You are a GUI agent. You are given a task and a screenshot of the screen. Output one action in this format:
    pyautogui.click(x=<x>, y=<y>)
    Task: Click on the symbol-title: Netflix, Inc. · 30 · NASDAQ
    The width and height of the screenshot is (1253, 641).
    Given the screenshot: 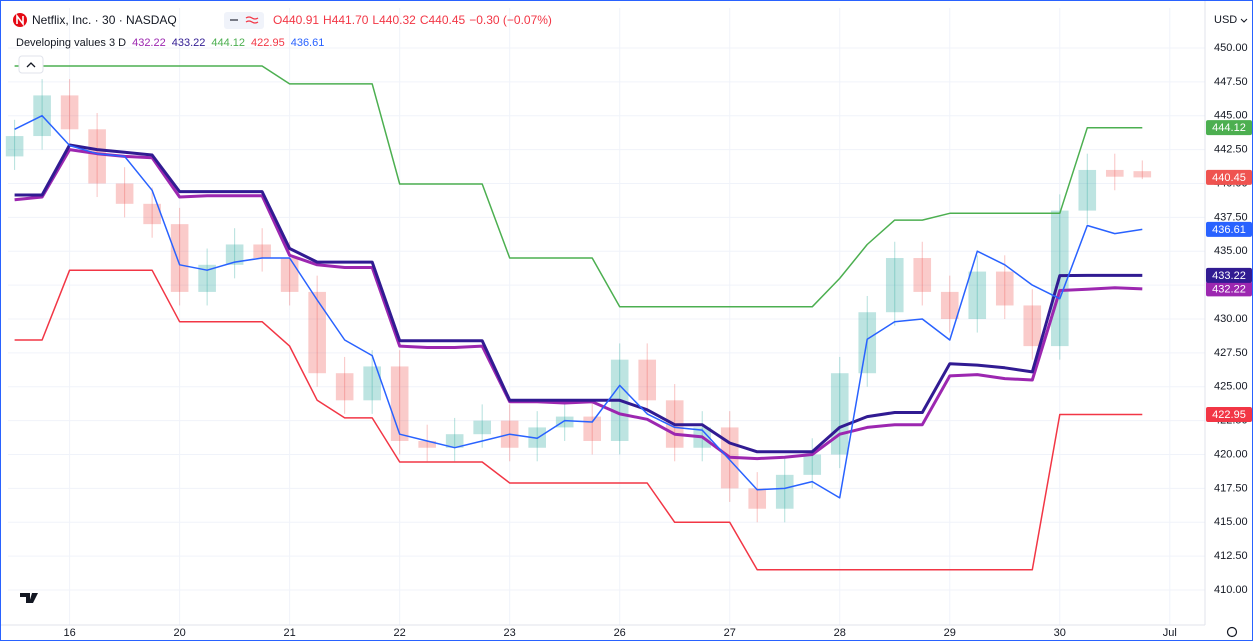 What is the action you would take?
    pyautogui.click(x=104, y=20)
    